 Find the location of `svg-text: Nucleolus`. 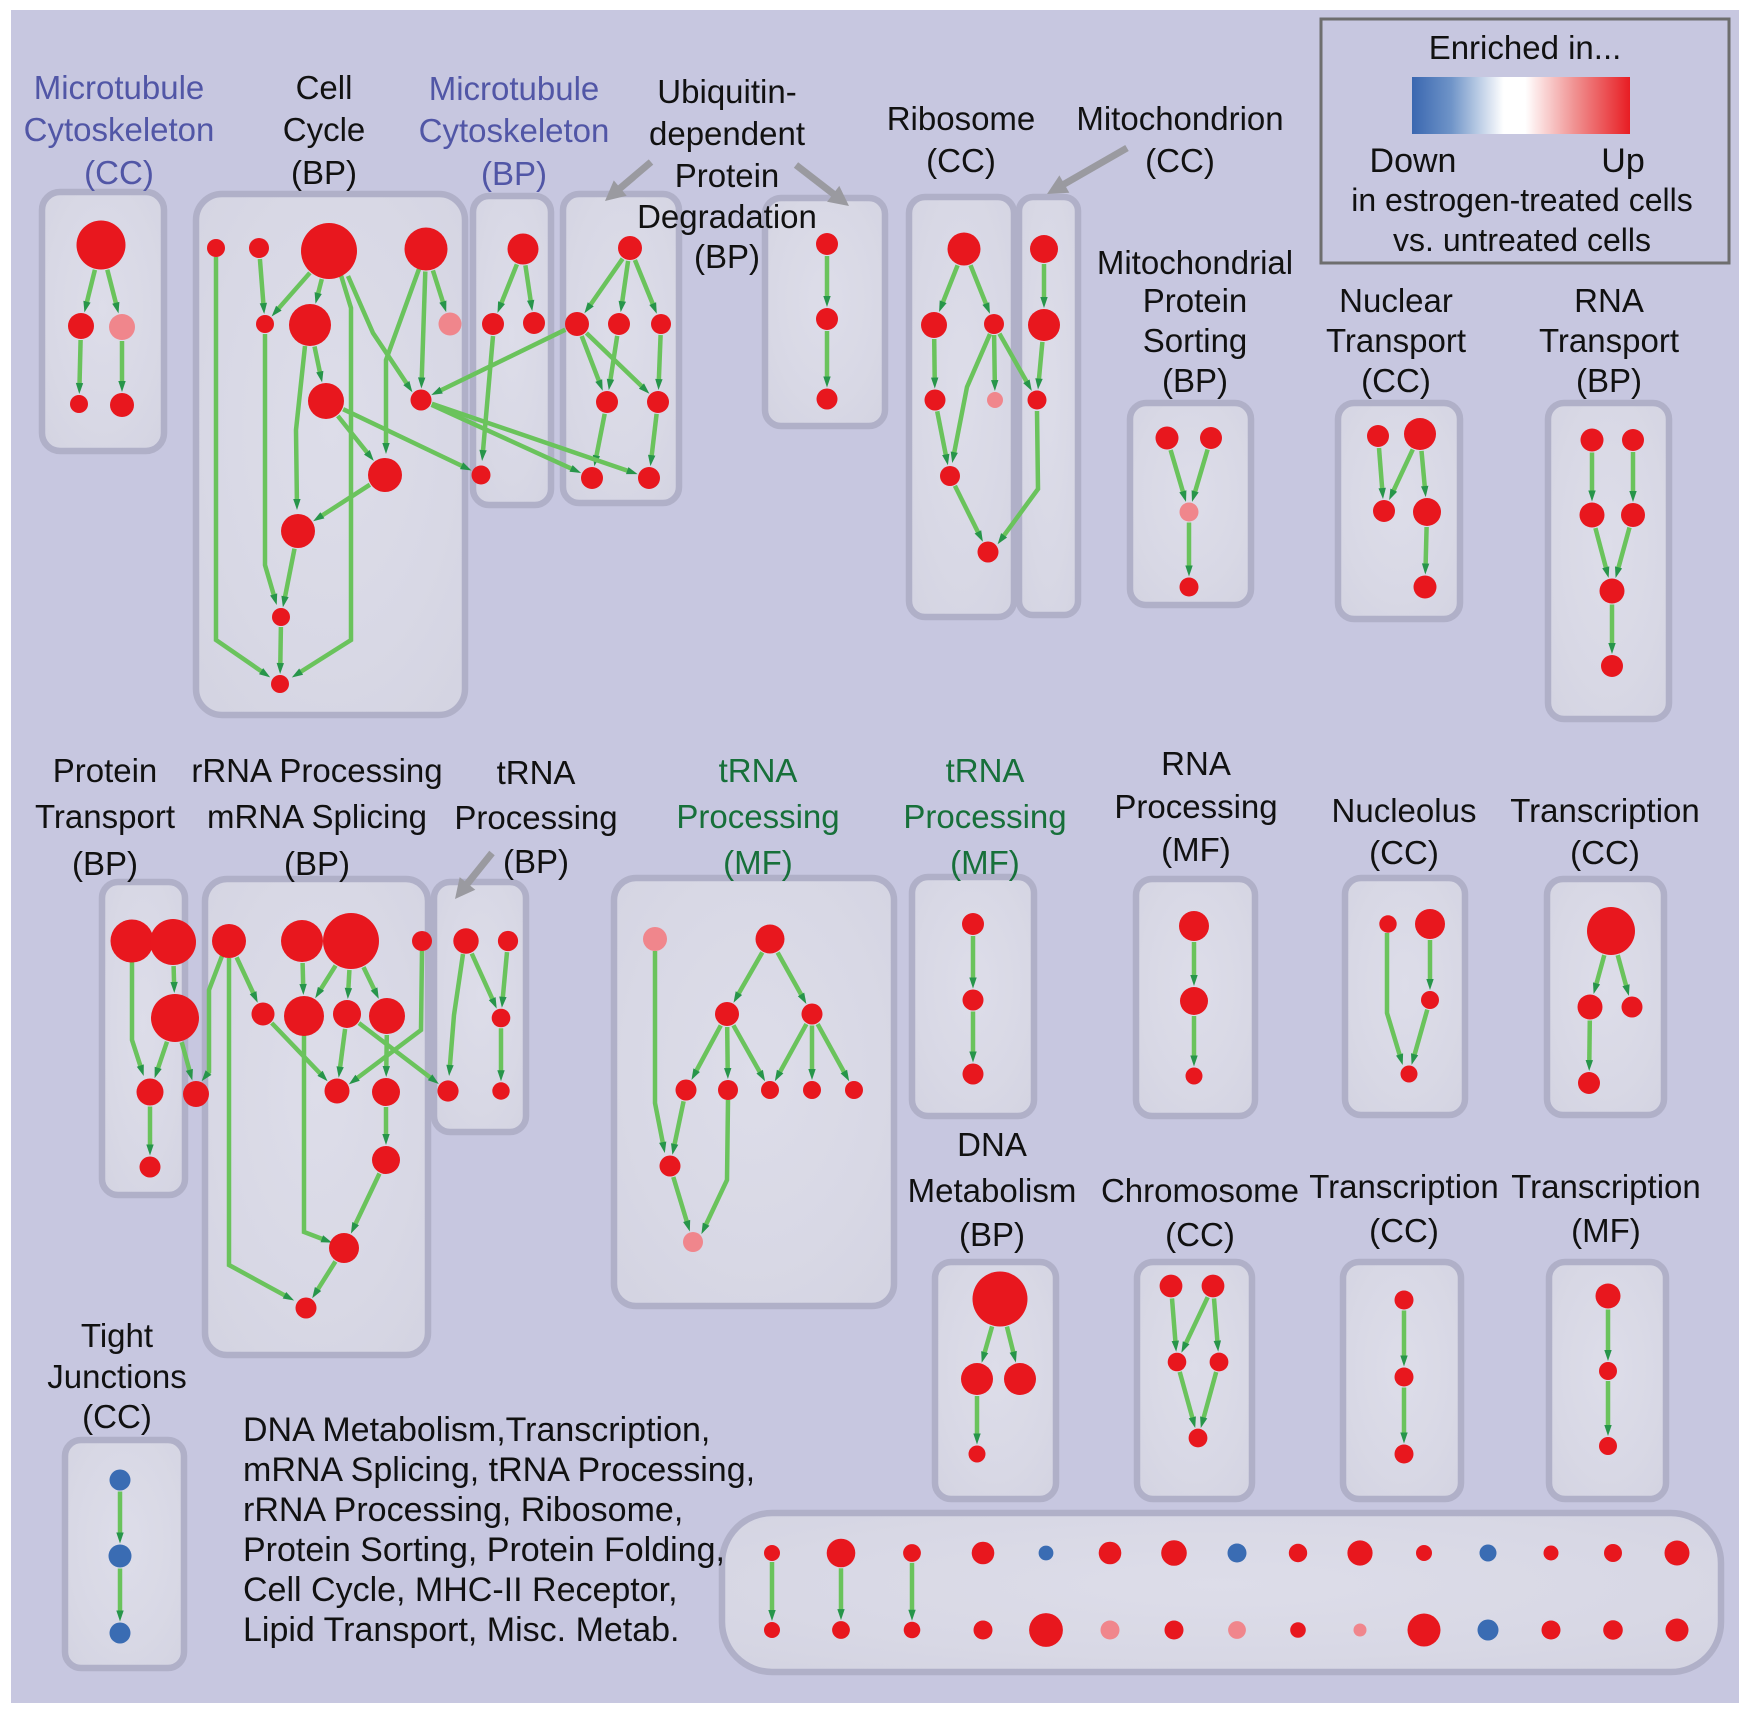

svg-text: Nucleolus is located at coordinates (1404, 810).